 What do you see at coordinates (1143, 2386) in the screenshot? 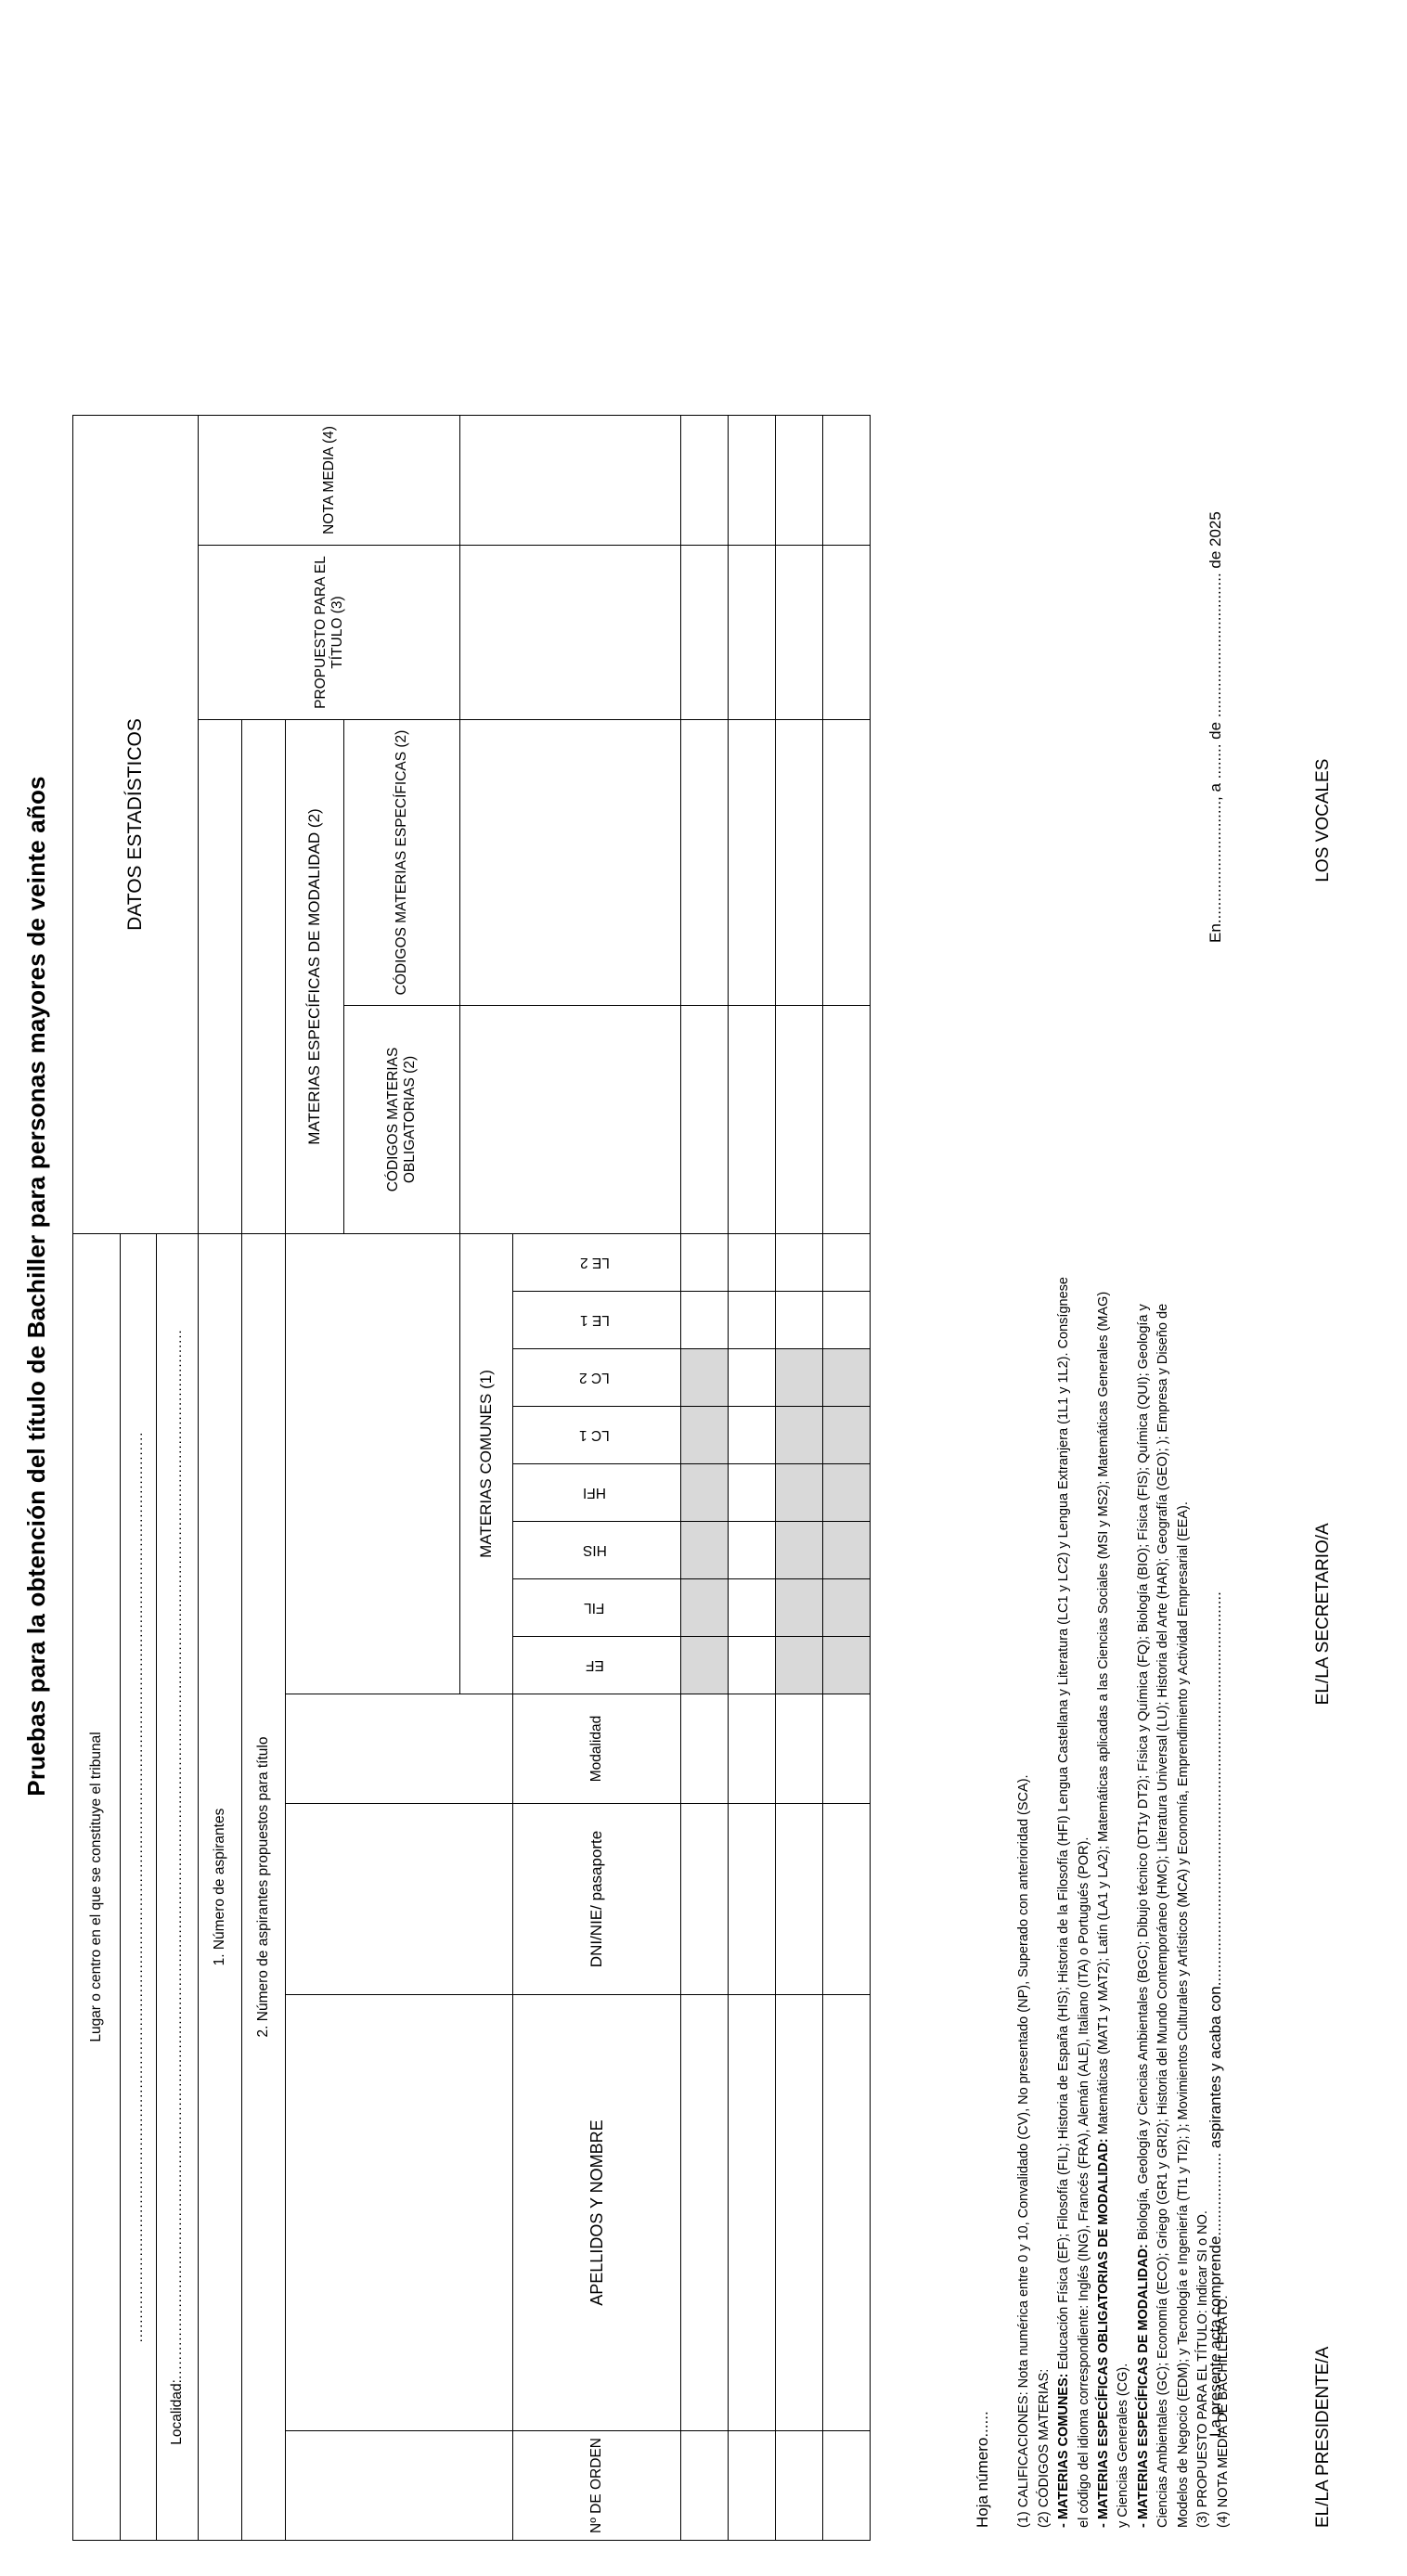
I see `note-bold-espec: - MATERIAS ESPECÍFICAS DE MODALIDAD:` at bounding box center [1143, 2386].